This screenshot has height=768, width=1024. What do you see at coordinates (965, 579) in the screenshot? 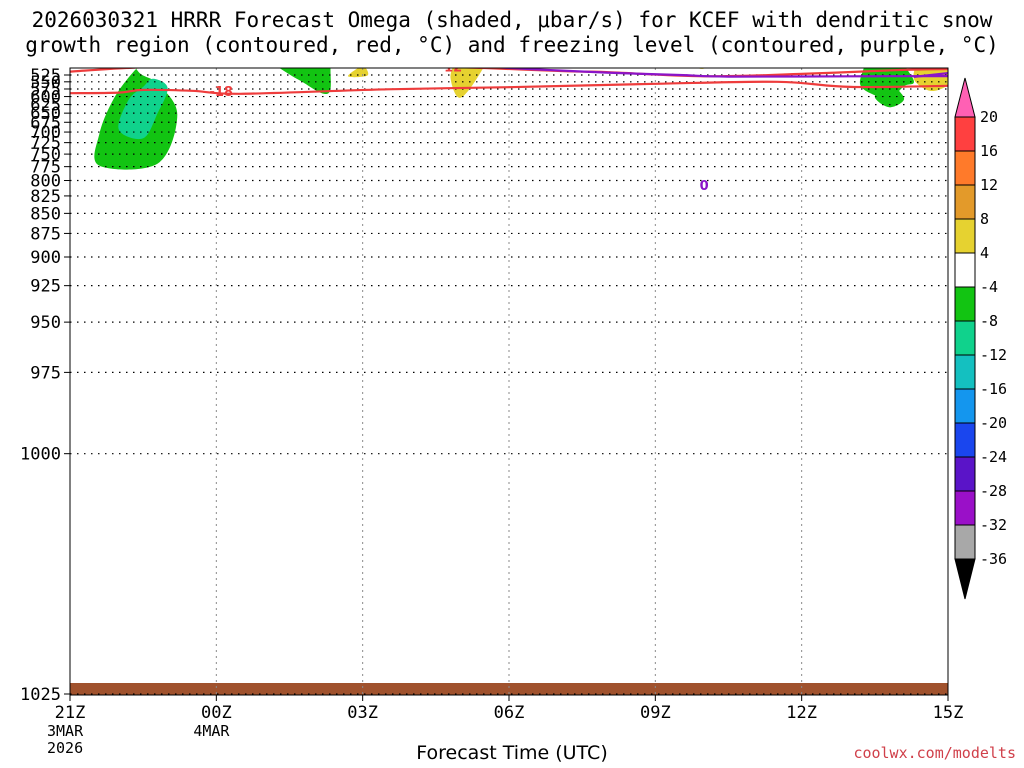
I see `colorbar-bottom-arrow` at bounding box center [965, 579].